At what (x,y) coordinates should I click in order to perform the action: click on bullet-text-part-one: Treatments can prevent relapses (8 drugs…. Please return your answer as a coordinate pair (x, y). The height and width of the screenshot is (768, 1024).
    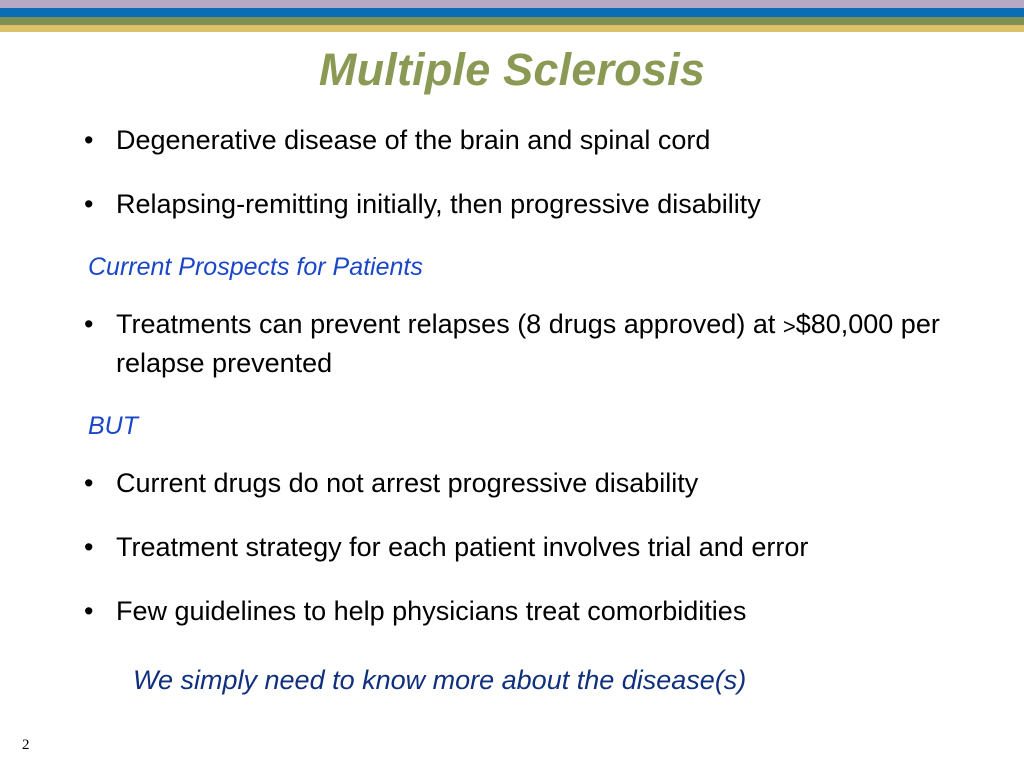
    Looking at the image, I should click on (449, 324).